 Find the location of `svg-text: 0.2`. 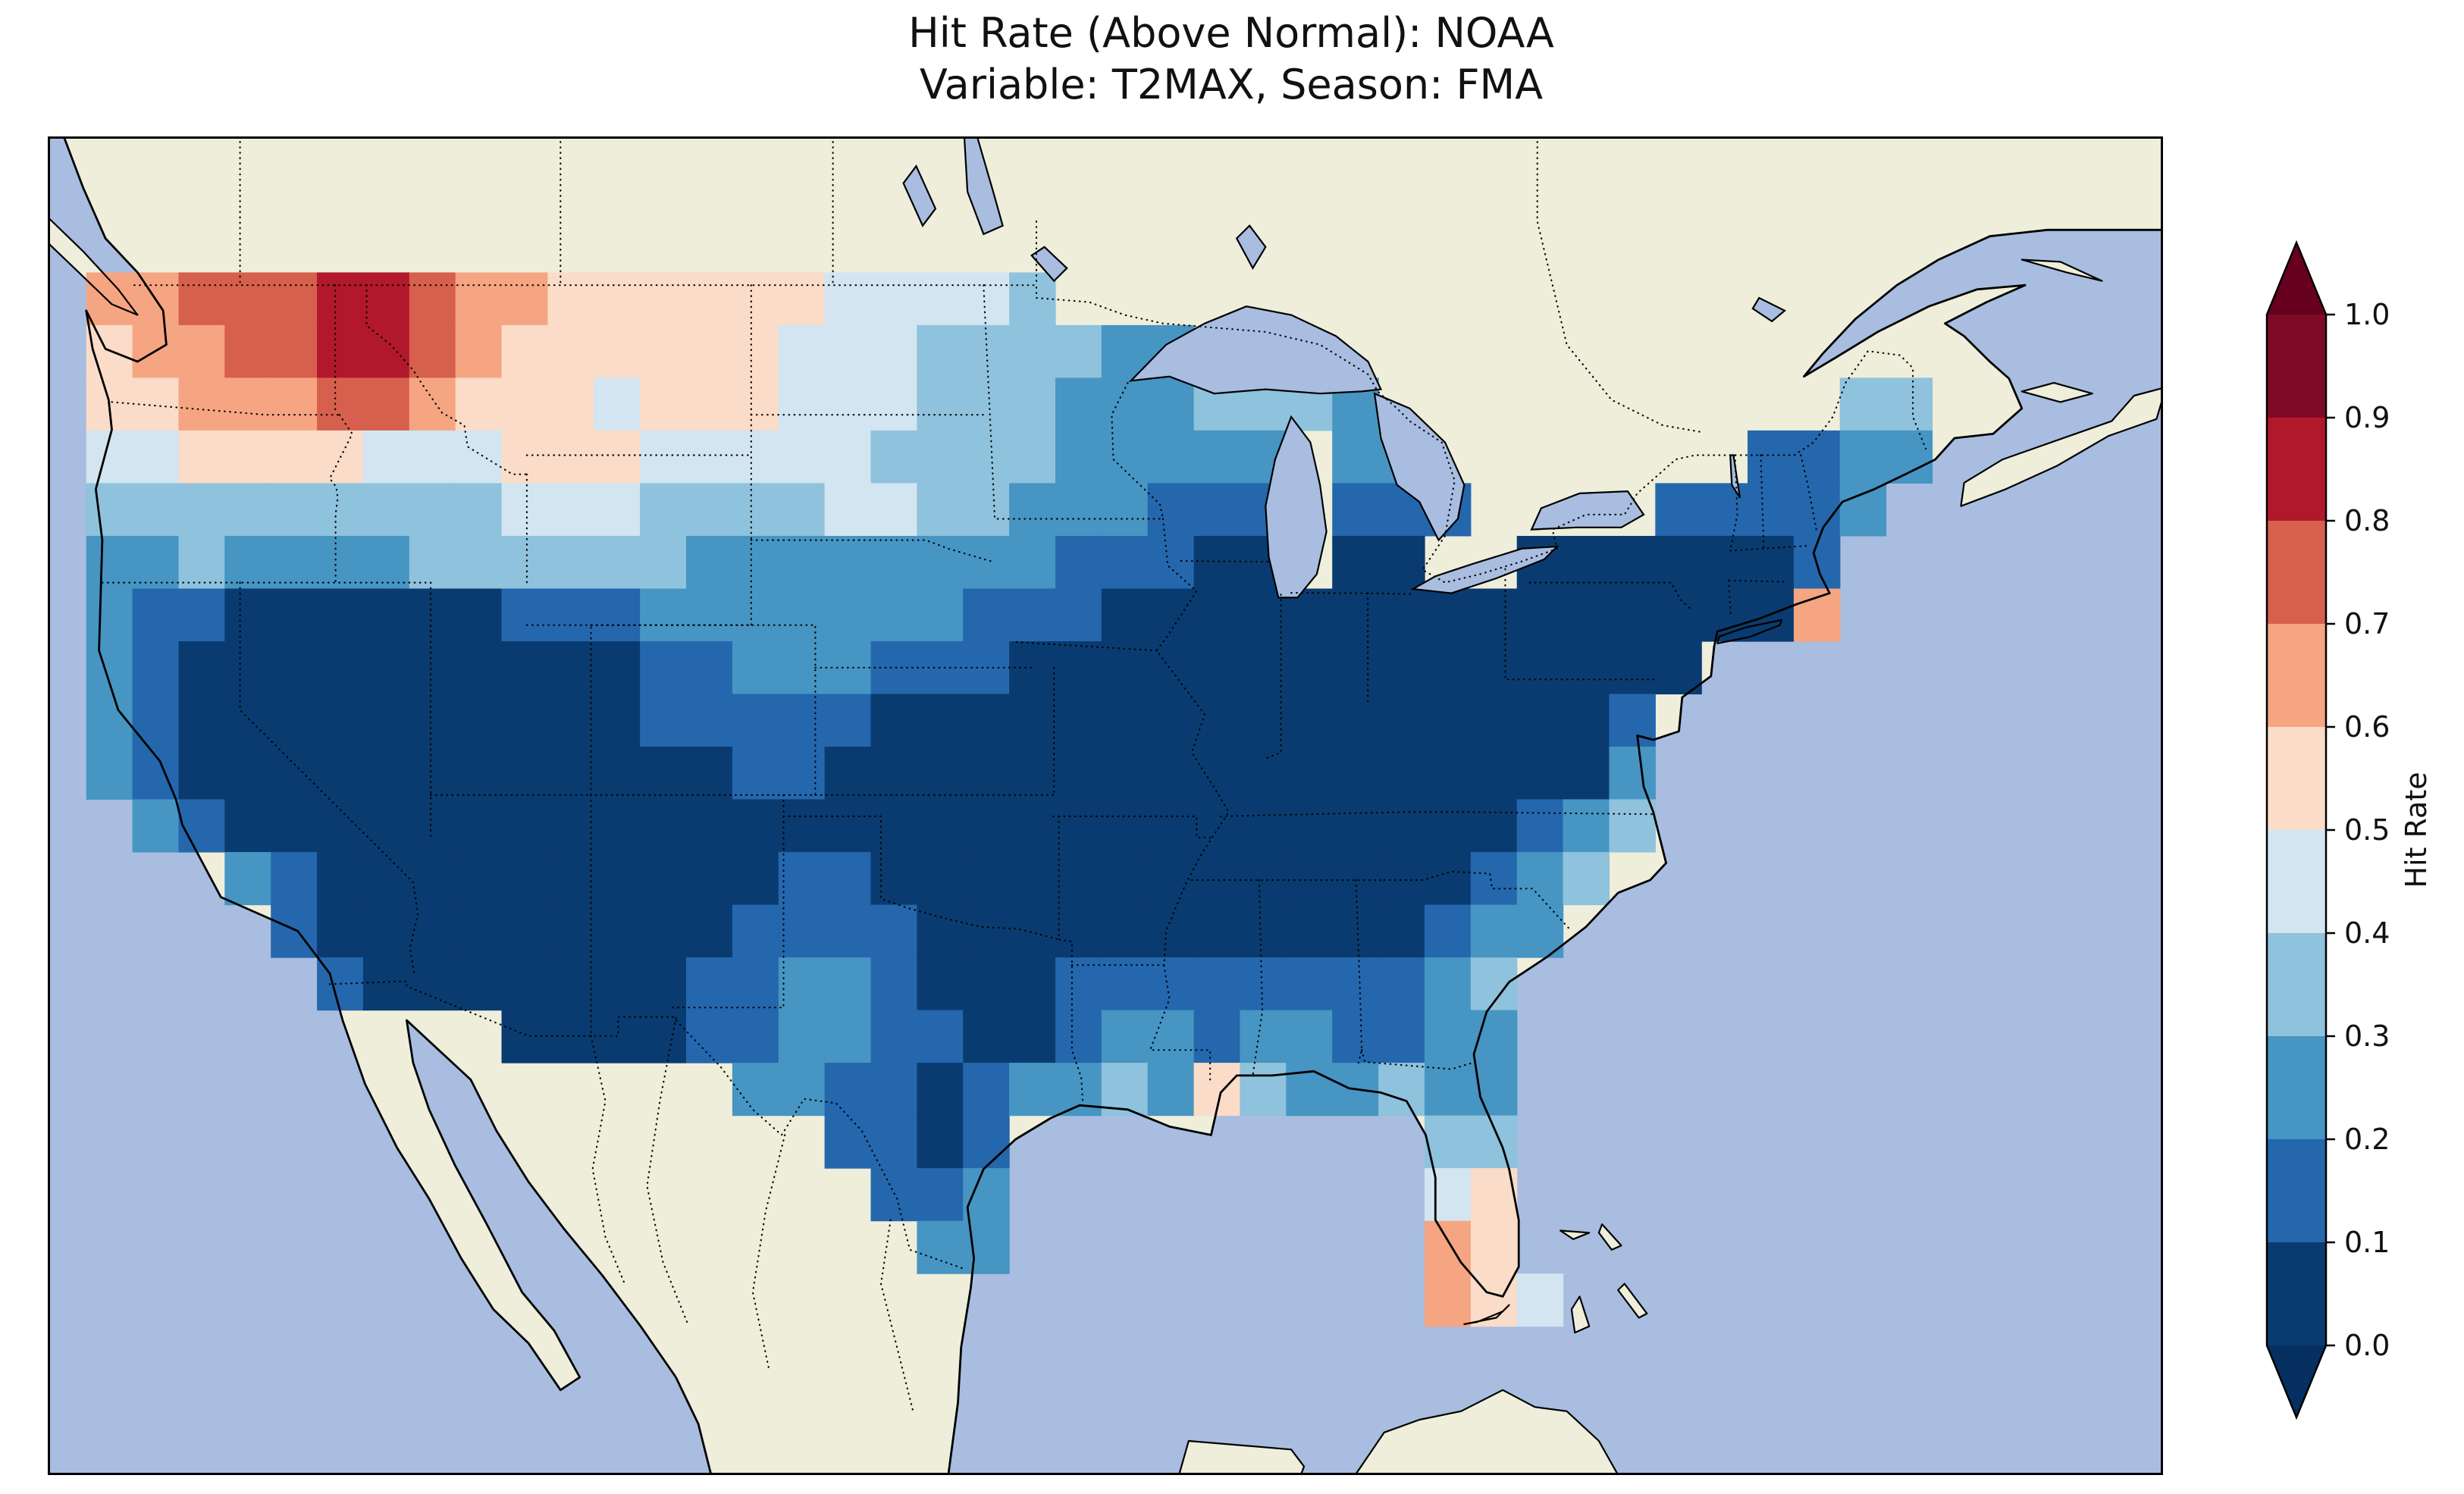

svg-text: 0.2 is located at coordinates (2367, 1139).